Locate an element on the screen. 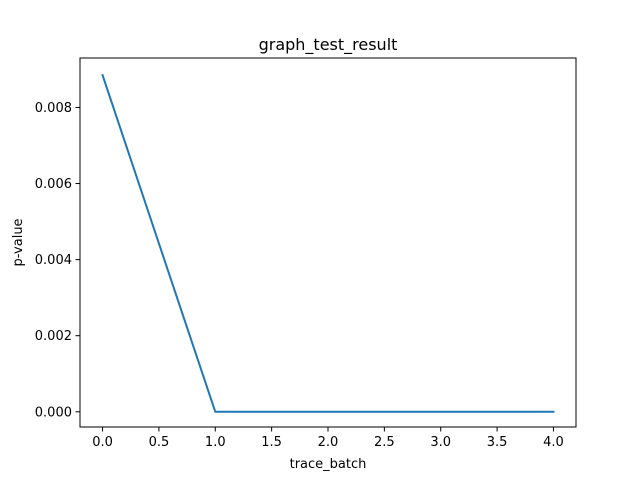 The width and height of the screenshot is (640, 480). y-tick-label: 0.000 is located at coordinates (53, 412).